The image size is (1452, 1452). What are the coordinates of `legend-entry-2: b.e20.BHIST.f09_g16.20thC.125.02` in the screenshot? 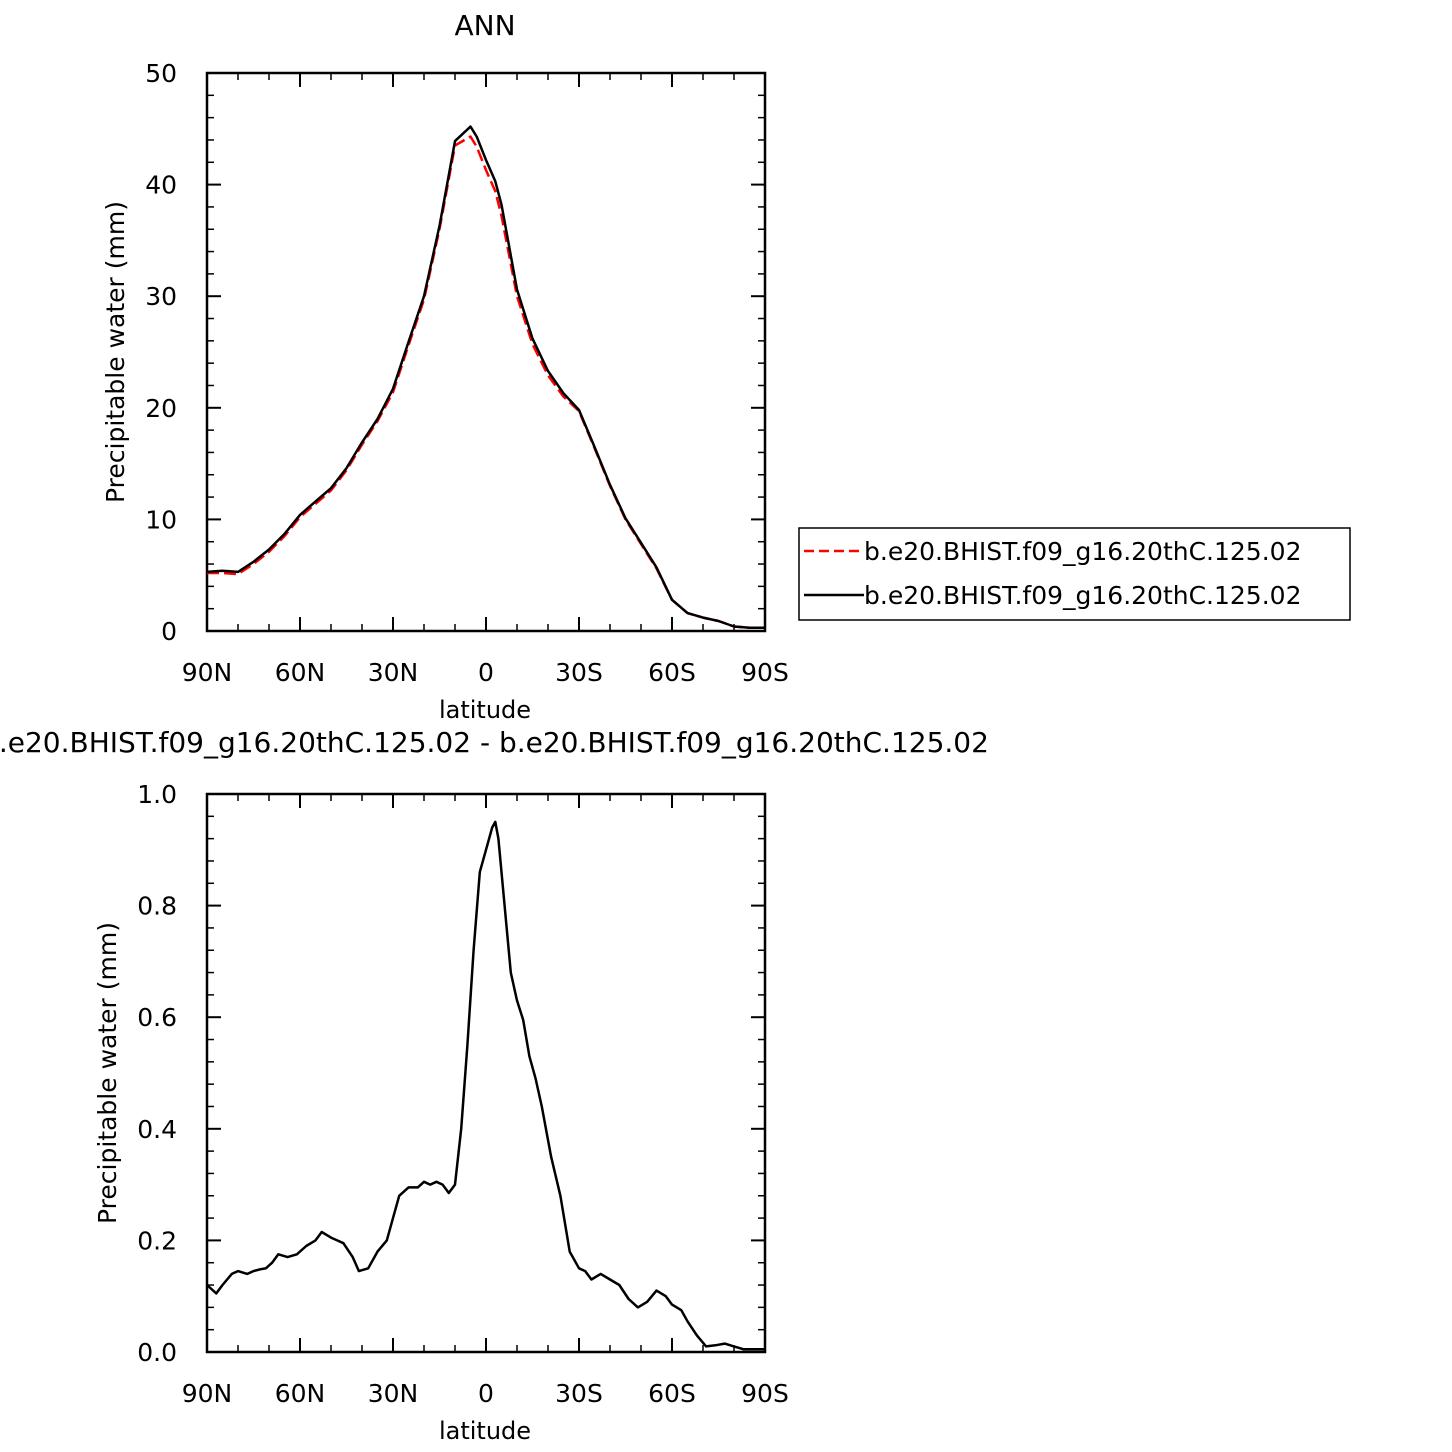 It's located at (1082, 595).